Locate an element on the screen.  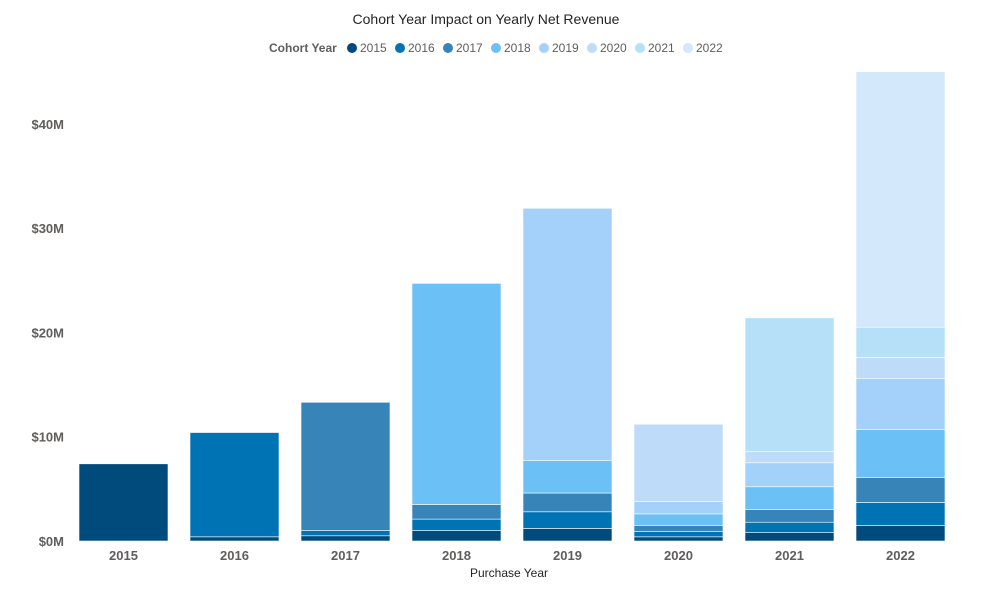
legend-item-2018: 2018 is located at coordinates (511, 48).